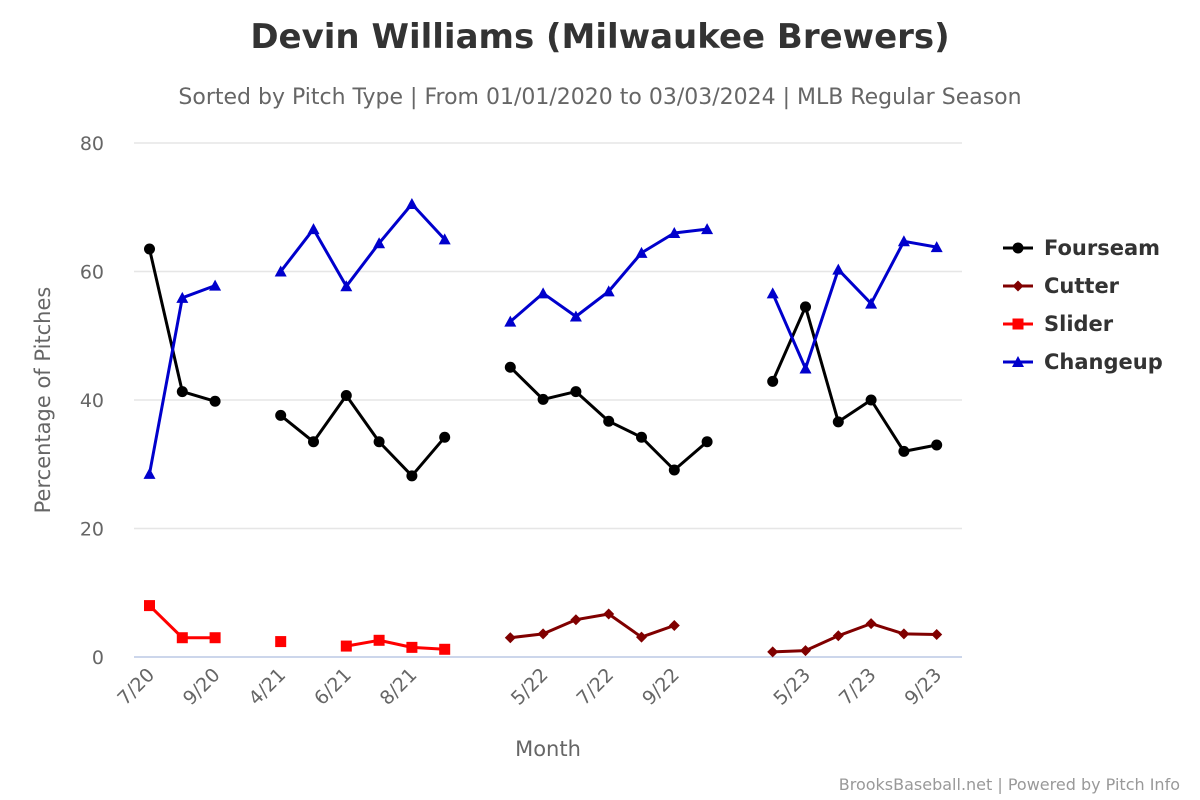 The height and width of the screenshot is (800, 1200). What do you see at coordinates (1083, 362) in the screenshot?
I see `legend-item-changeup: Changeup` at bounding box center [1083, 362].